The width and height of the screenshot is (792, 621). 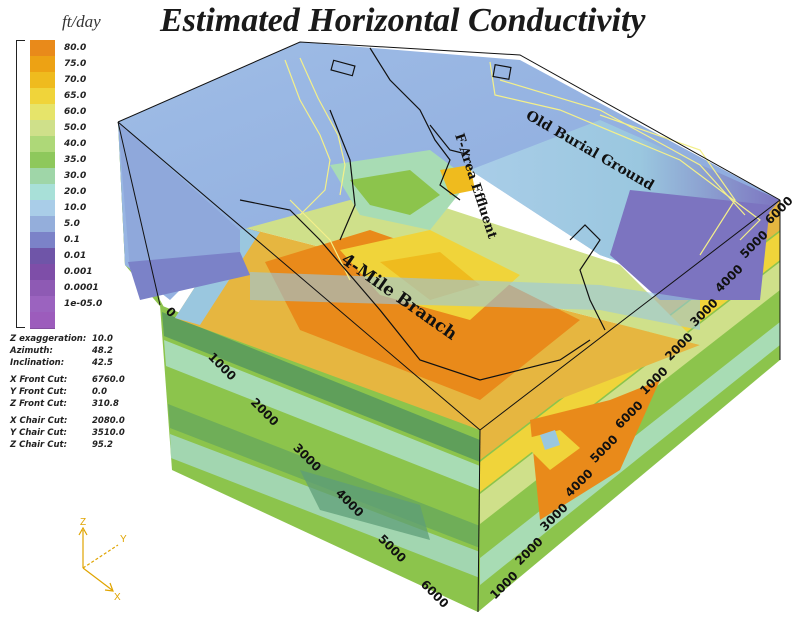 I want to click on legend-label: 5.0, so click(x=72, y=224).